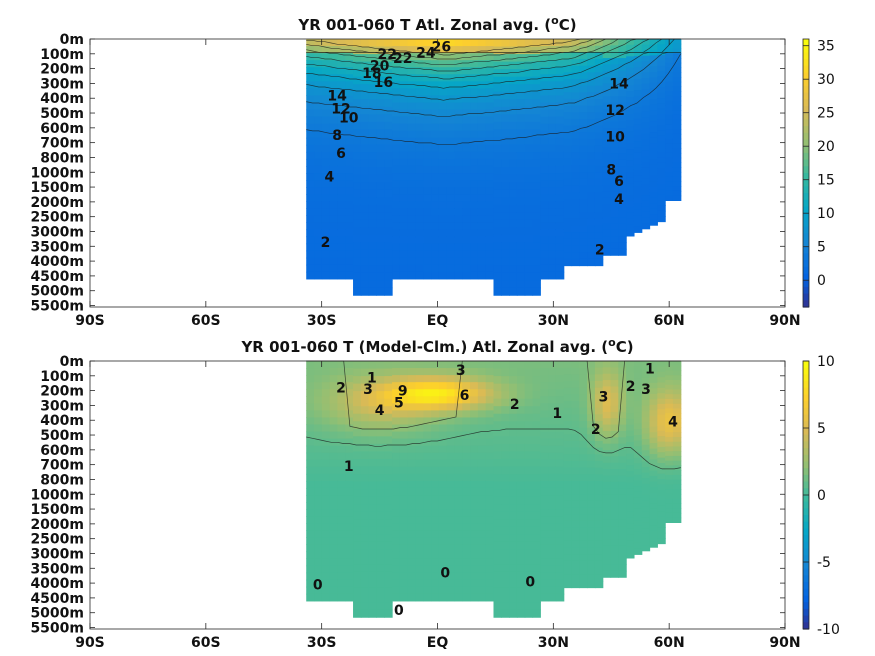 The height and width of the screenshot is (656, 875). What do you see at coordinates (424, 25) in the screenshot?
I see `chart-title-main: YR 001-060 T Atl. Zonal avg. (` at bounding box center [424, 25].